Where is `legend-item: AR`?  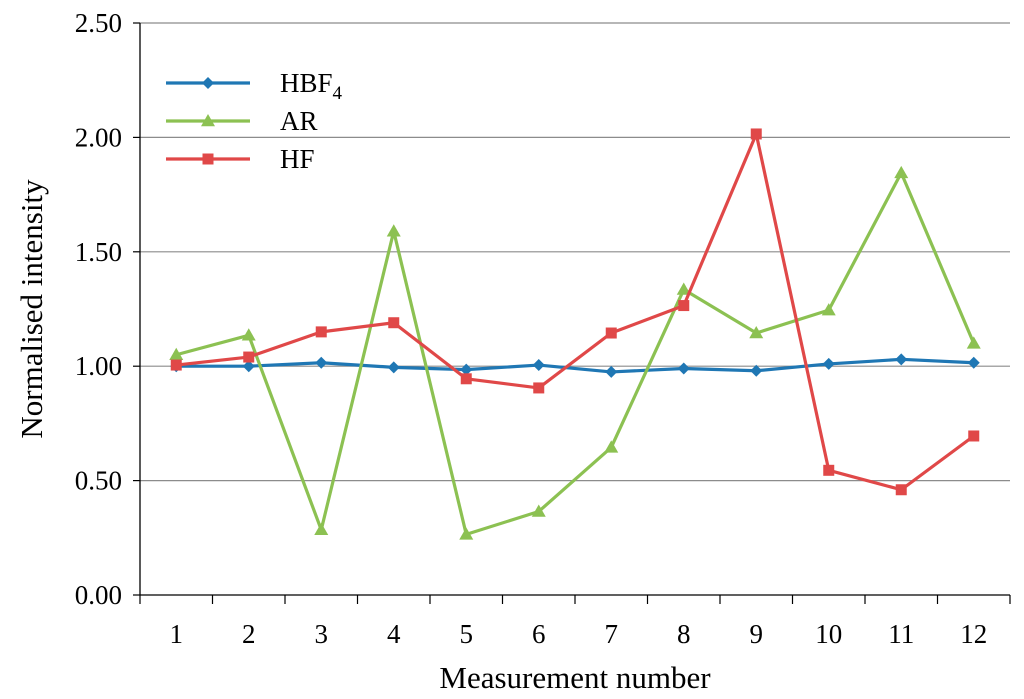 legend-item: AR is located at coordinates (242, 121).